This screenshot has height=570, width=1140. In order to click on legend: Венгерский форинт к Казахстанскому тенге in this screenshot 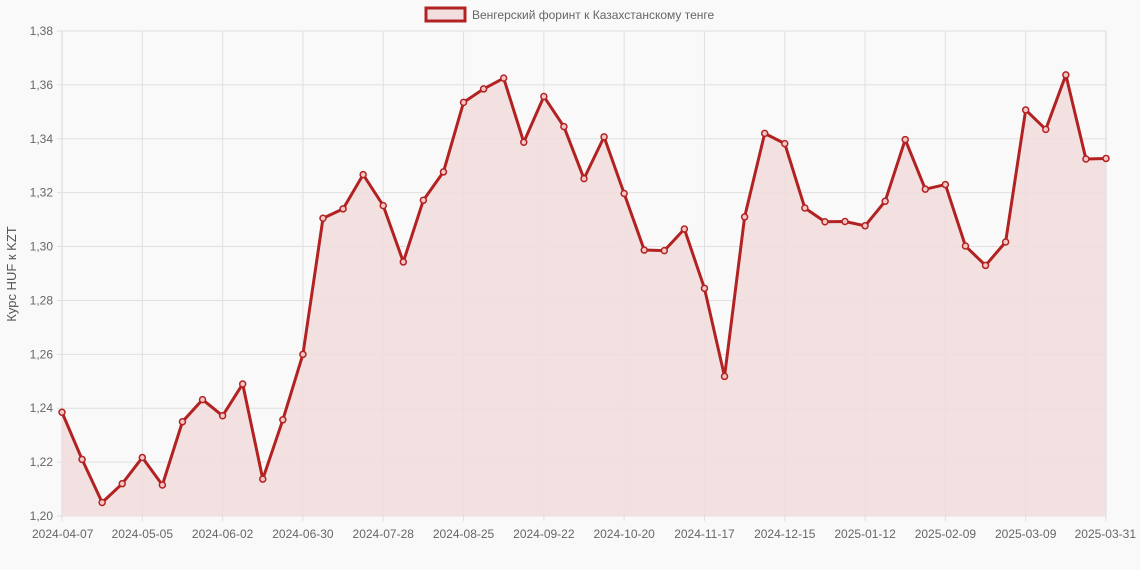, I will do `click(569, 14)`.